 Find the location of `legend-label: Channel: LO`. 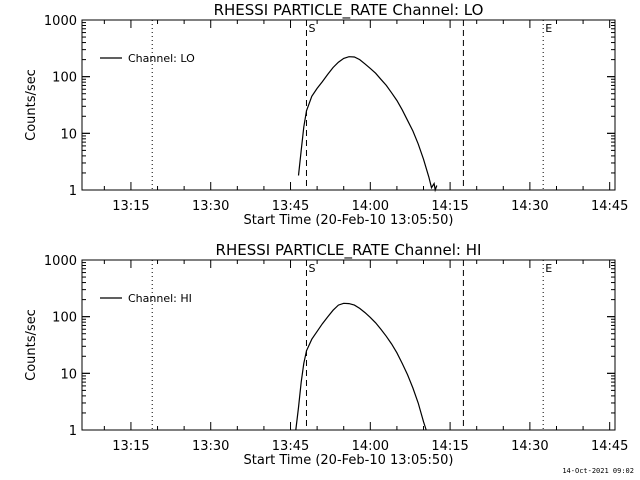

legend-label: Channel: LO is located at coordinates (161, 58).